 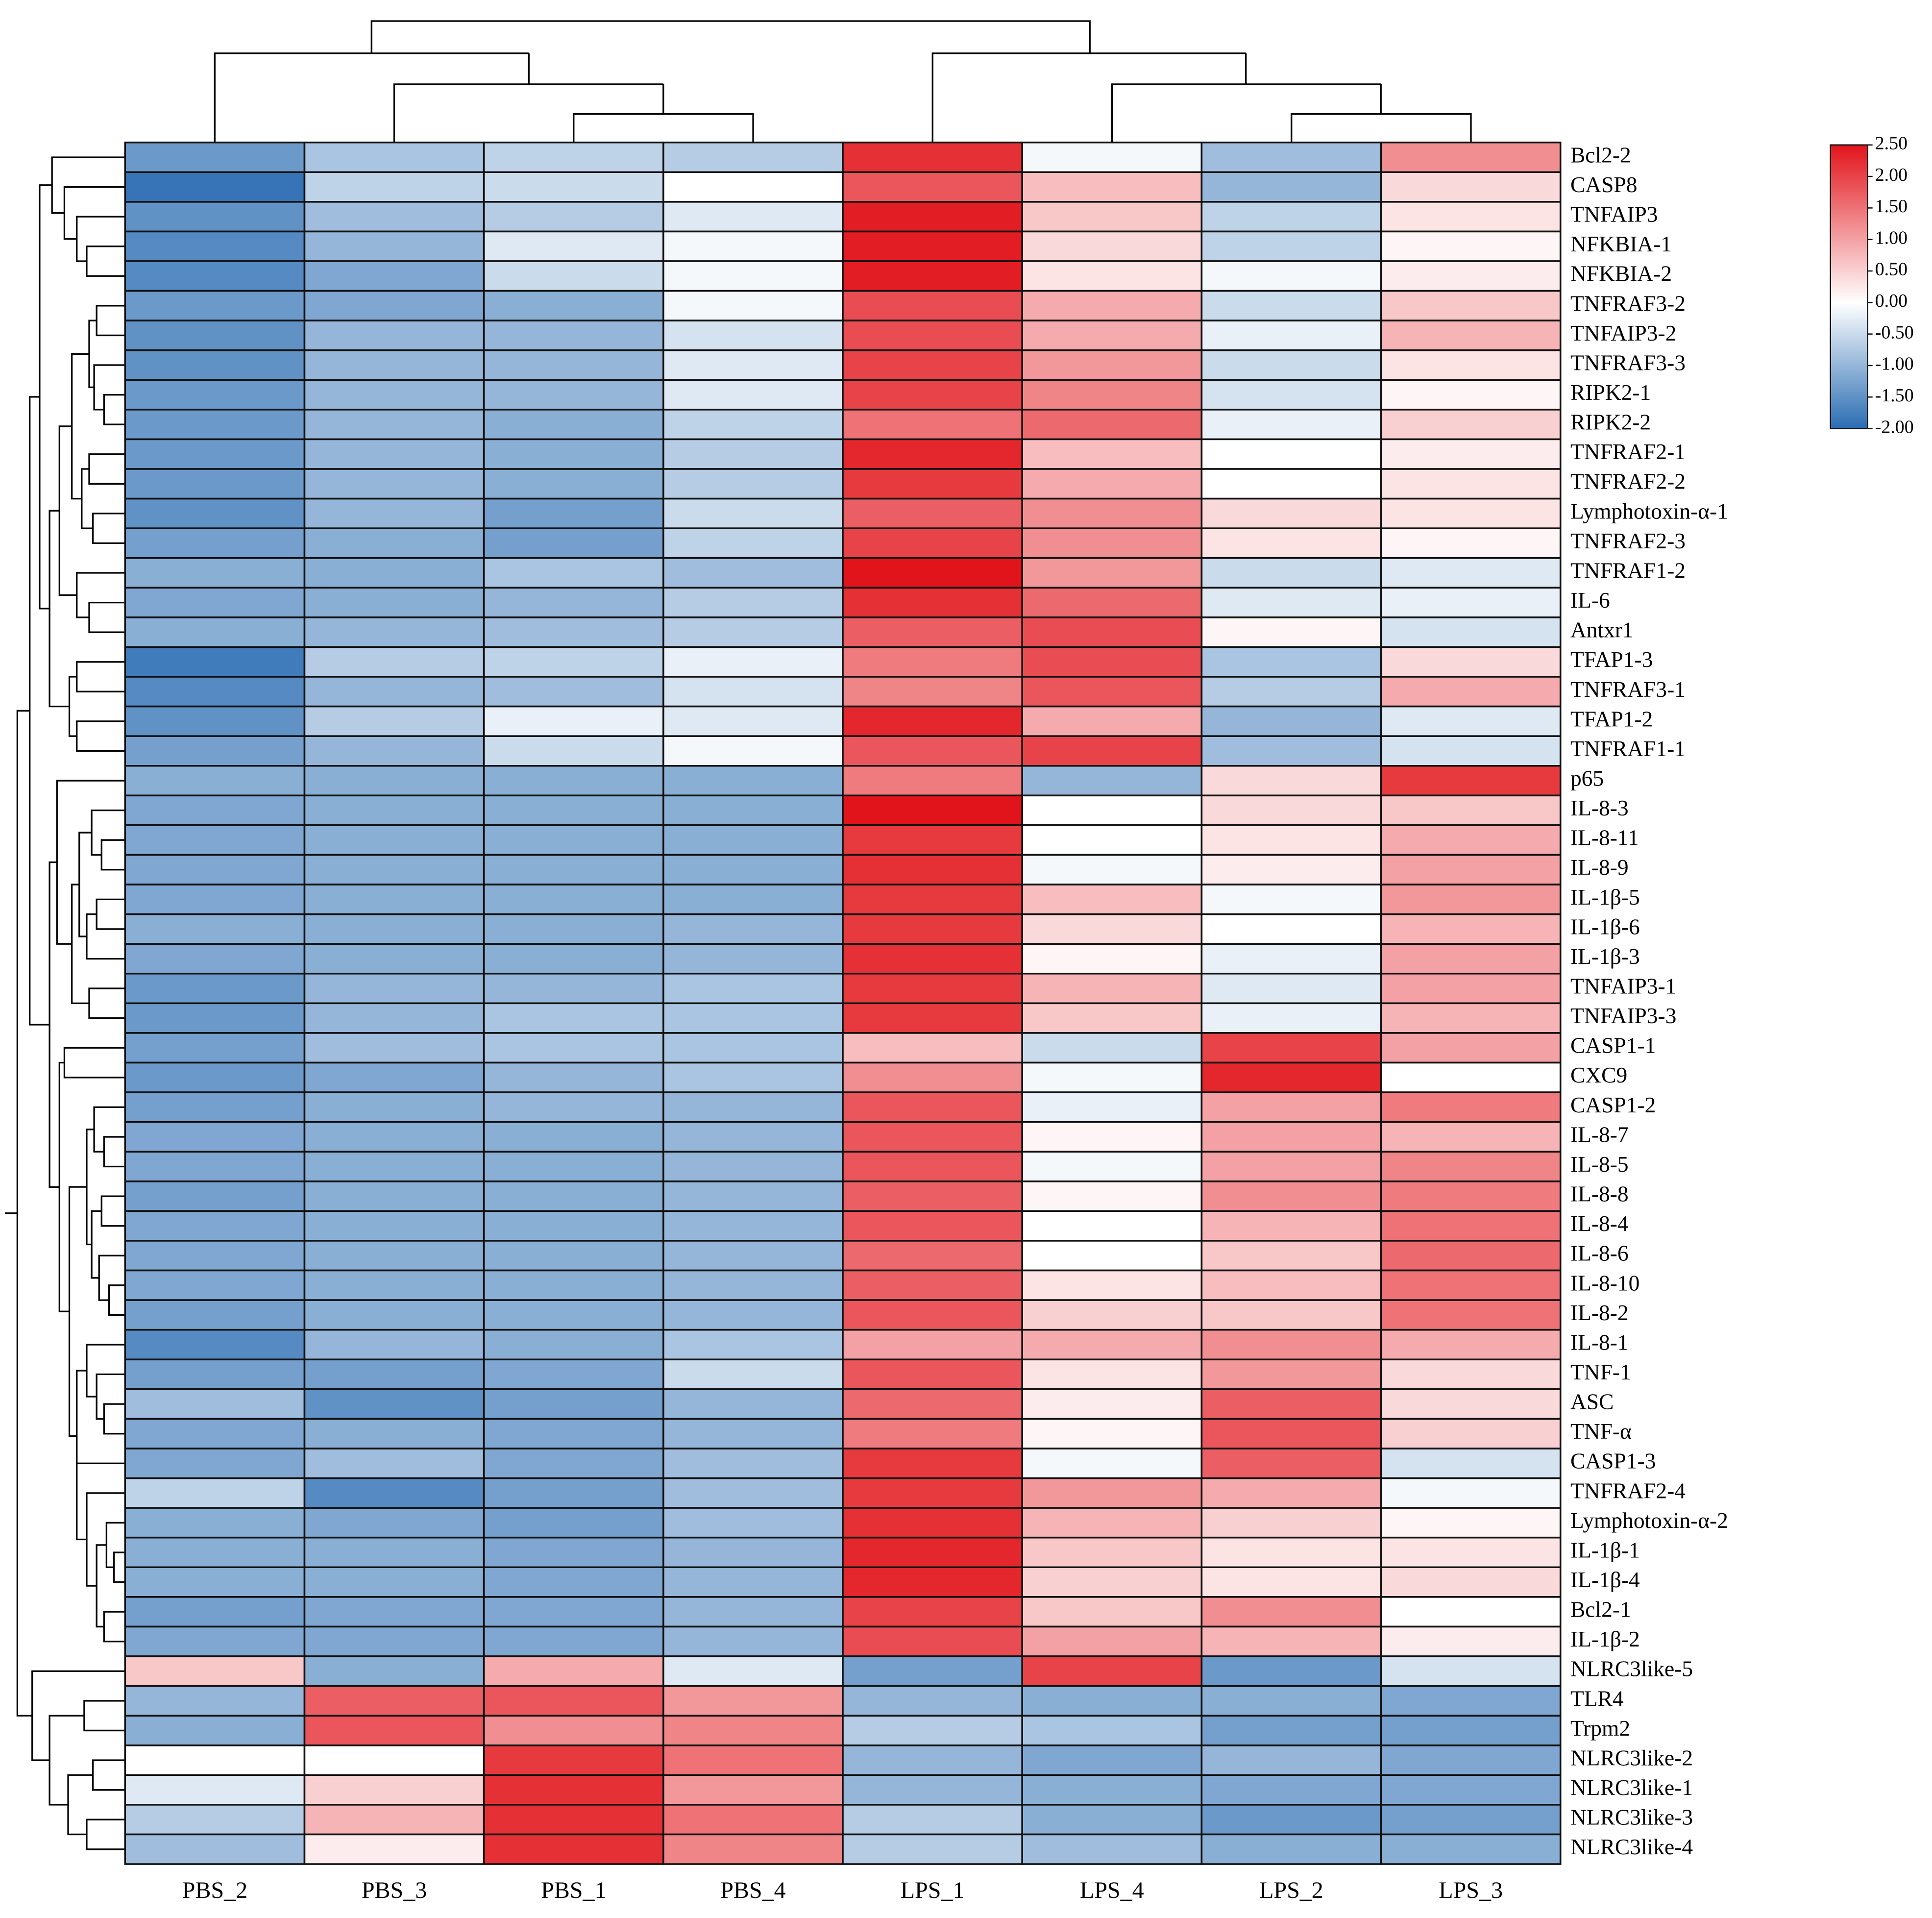 What do you see at coordinates (1628, 451) in the screenshot?
I see `row-label: TNFRAF2-1` at bounding box center [1628, 451].